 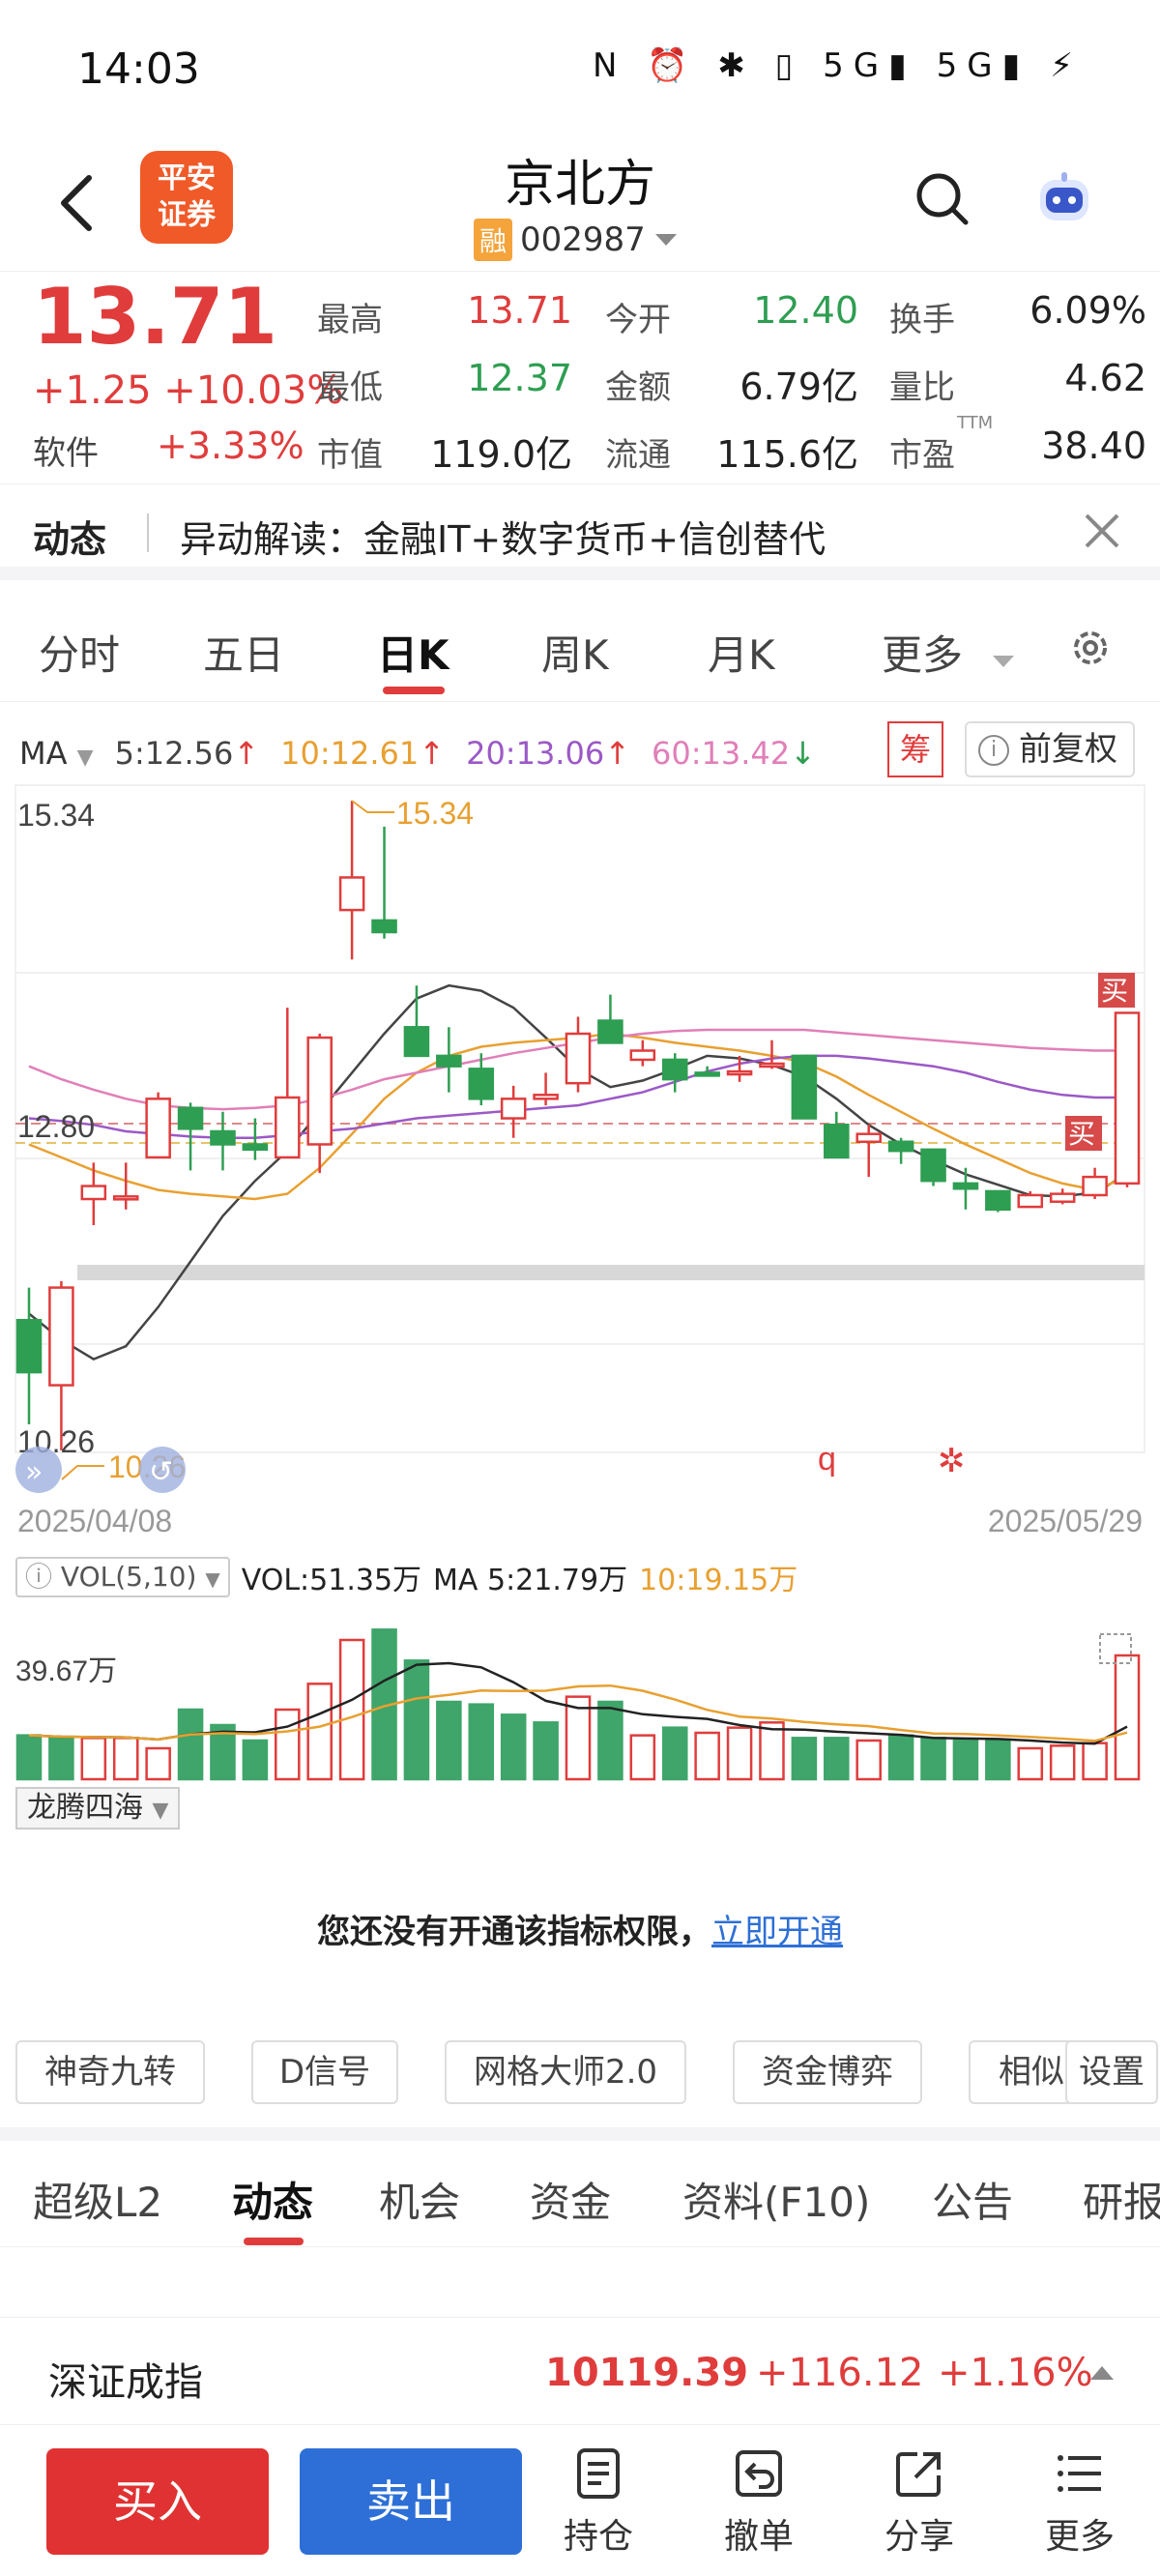 I want to click on tab-super-l2: 超级L2, so click(x=98, y=2202).